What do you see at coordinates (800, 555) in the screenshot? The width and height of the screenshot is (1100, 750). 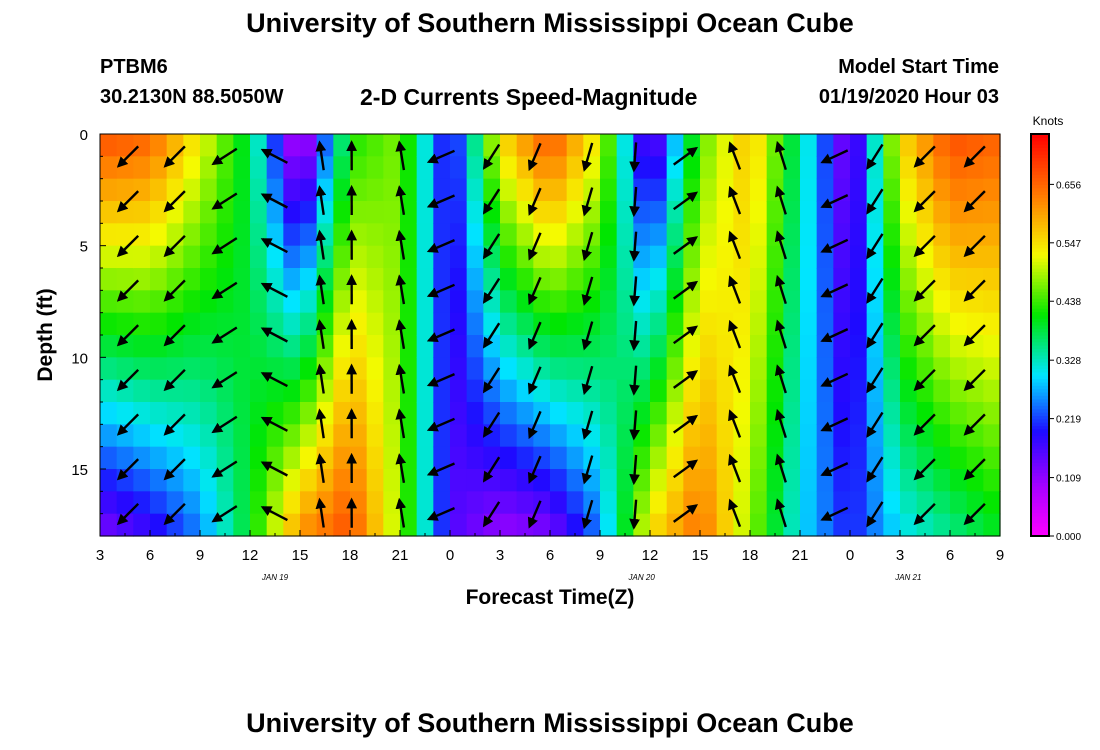 I see `x-tick-label: 21` at bounding box center [800, 555].